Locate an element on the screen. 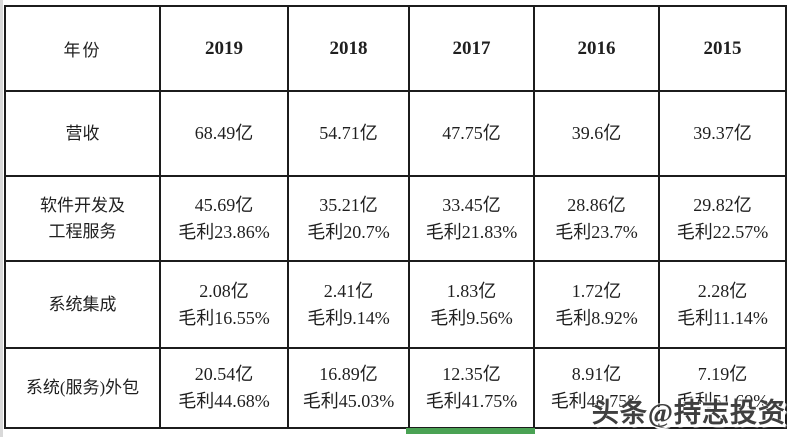 Image resolution: width=788 pixels, height=437 pixels. header-text: 年份 is located at coordinates (82, 50).